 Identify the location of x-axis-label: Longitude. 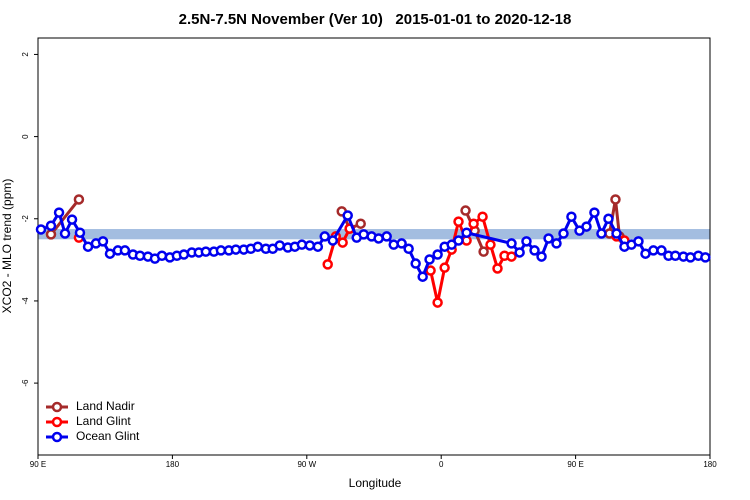
(375, 483).